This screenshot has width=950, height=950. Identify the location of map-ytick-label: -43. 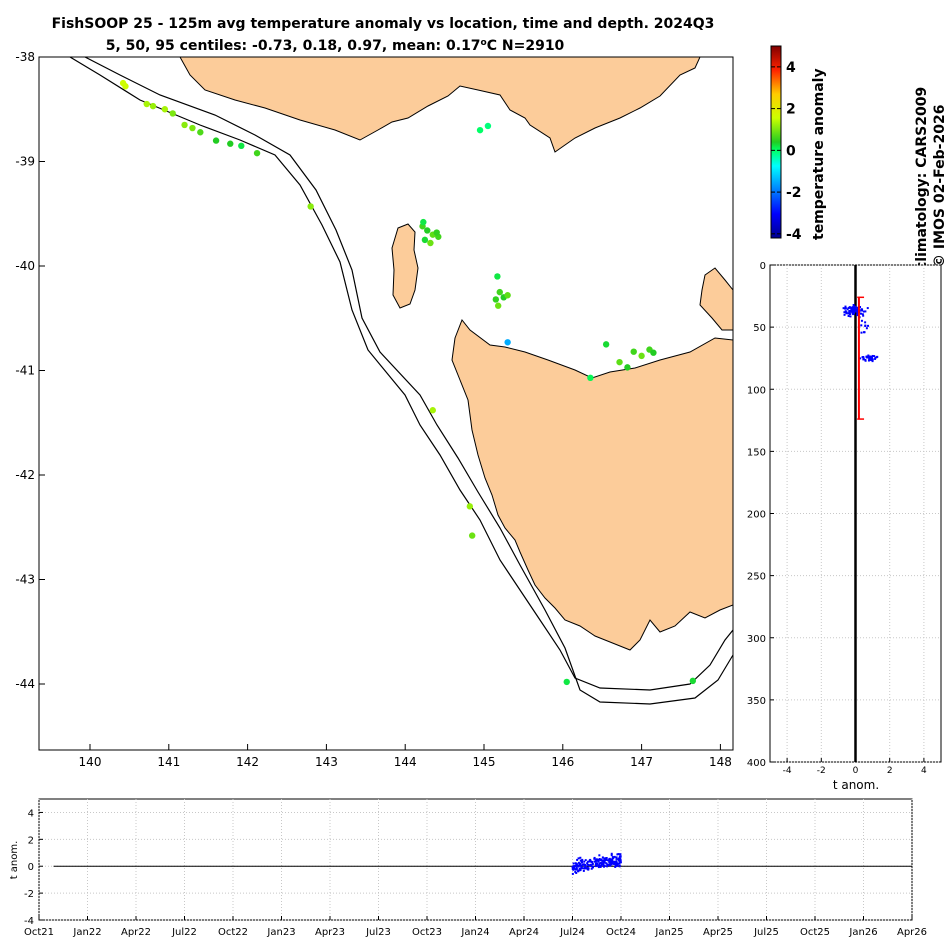
(25, 580).